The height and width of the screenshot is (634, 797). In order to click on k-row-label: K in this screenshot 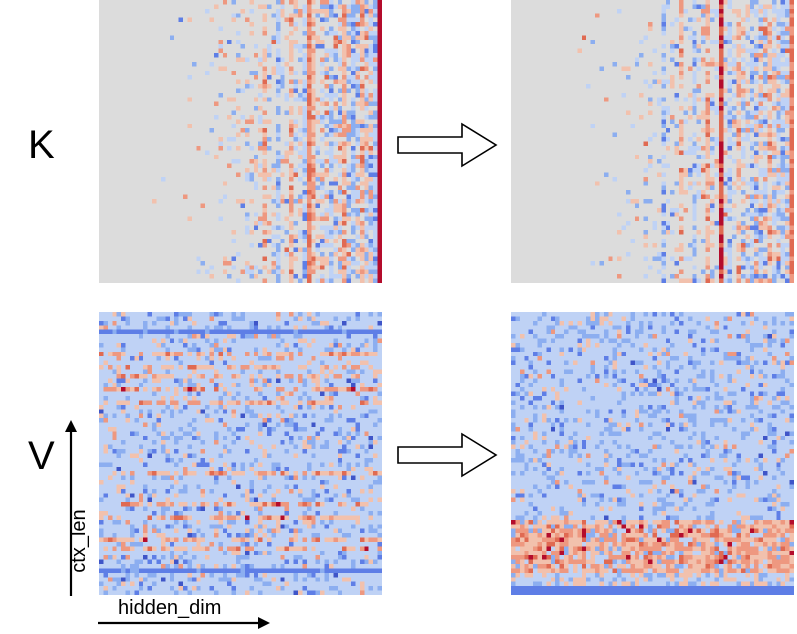, I will do `click(41, 145)`.